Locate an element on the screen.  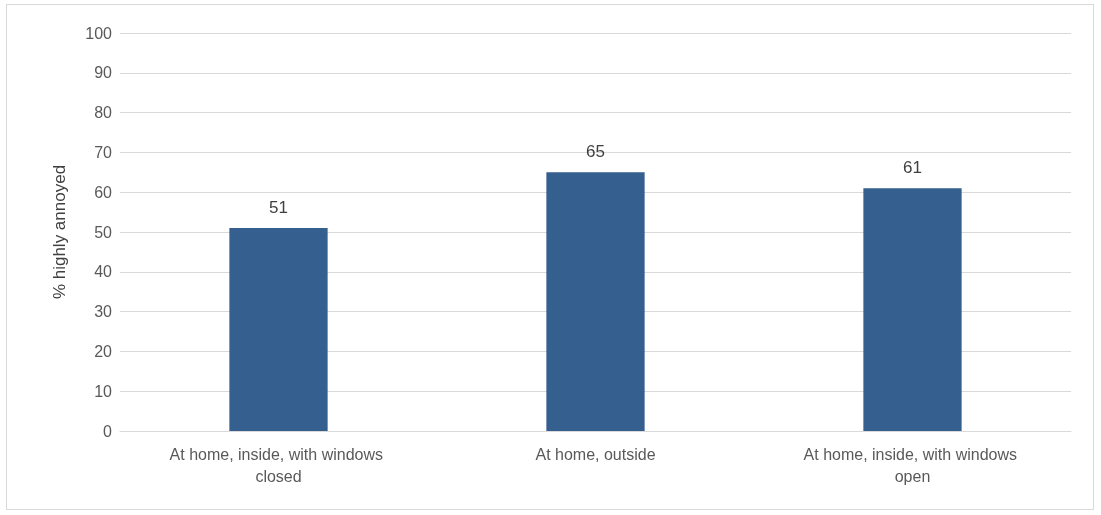
y-tick-label: 30 is located at coordinates (103, 312).